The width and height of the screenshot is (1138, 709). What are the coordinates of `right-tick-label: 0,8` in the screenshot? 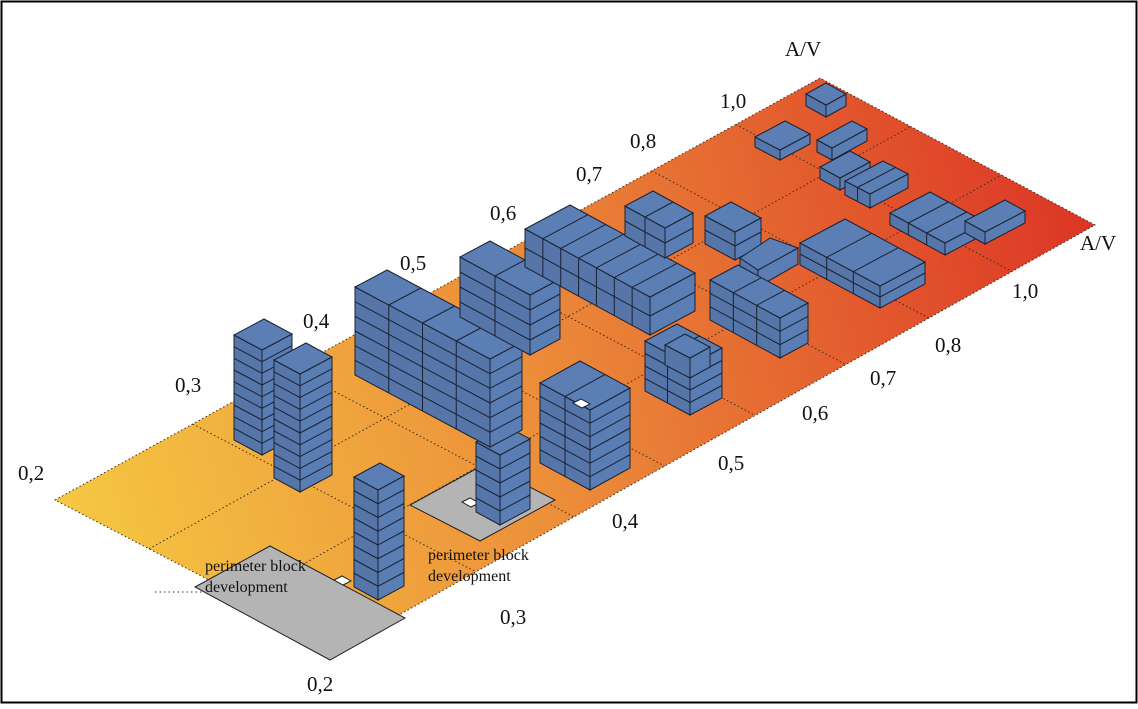 It's located at (948, 345).